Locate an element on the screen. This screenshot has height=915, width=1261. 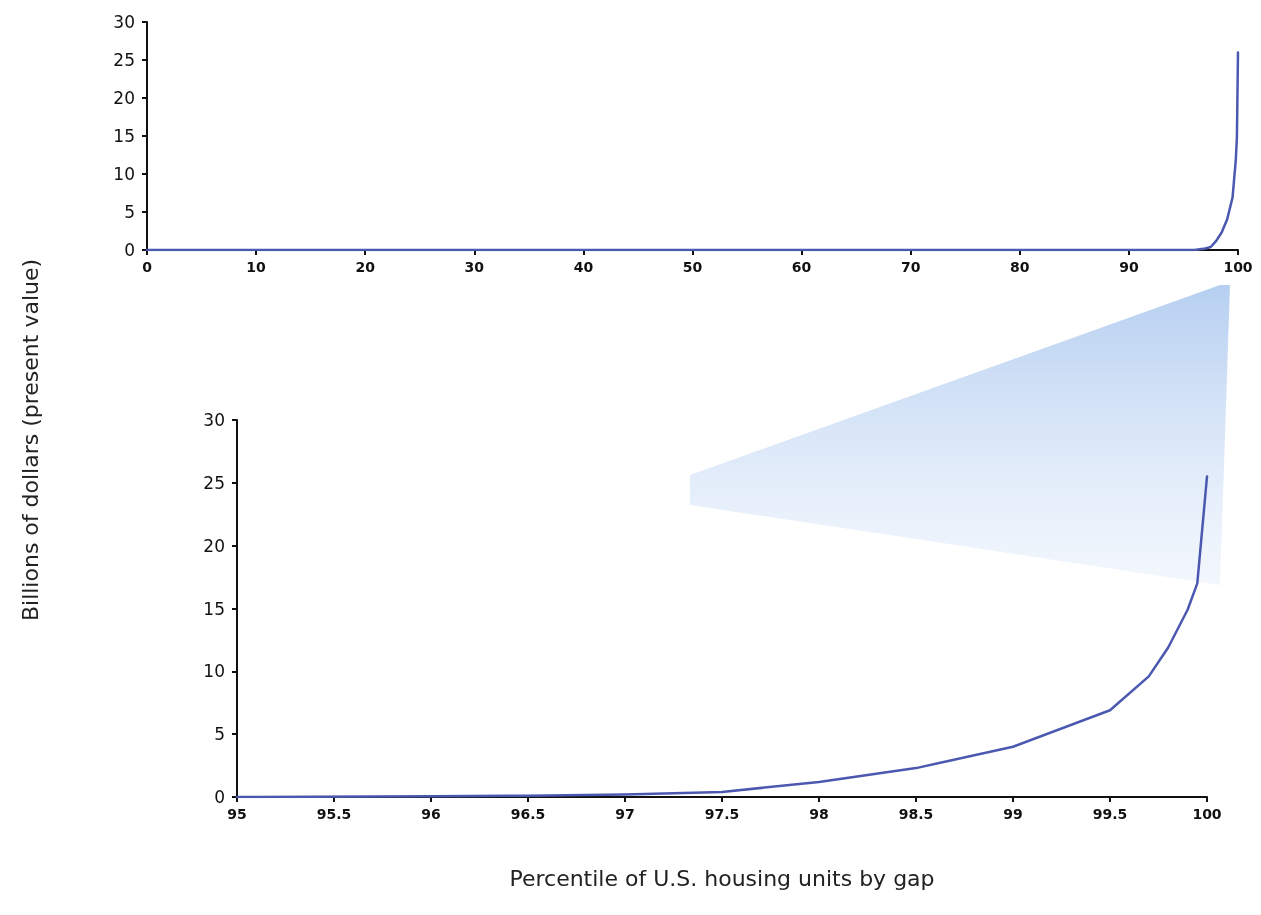
x-tick-label: 80 is located at coordinates (1020, 267).